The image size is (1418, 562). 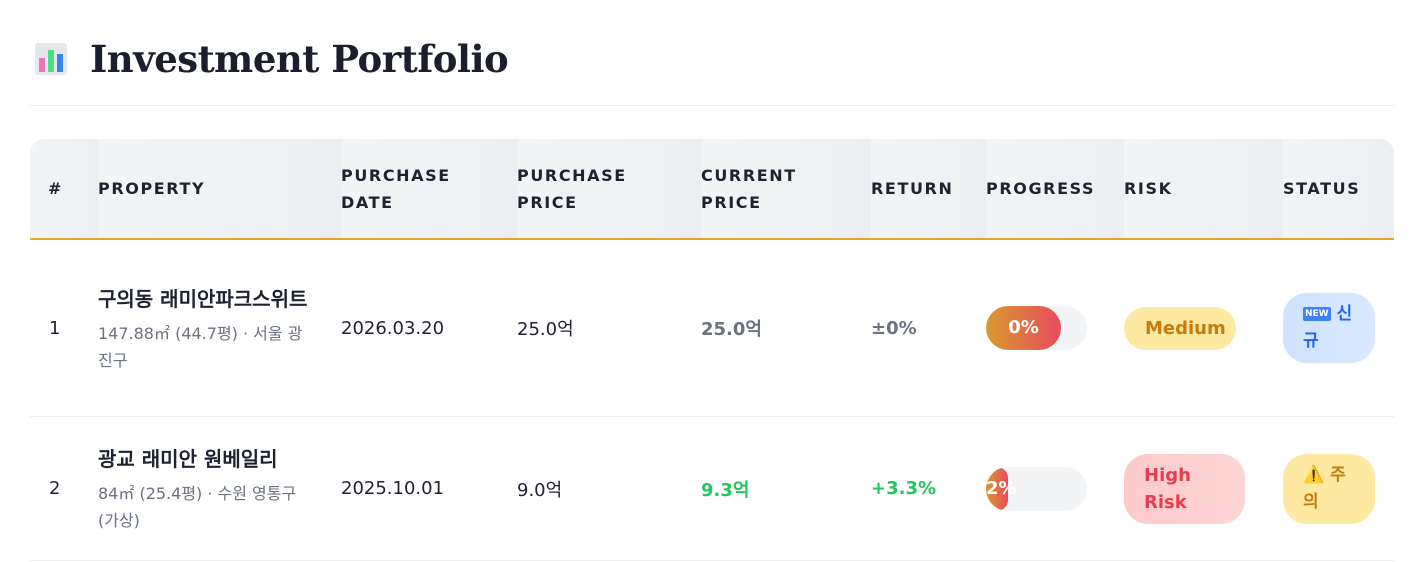 What do you see at coordinates (928, 189) in the screenshot?
I see `column-header-return: RETURN` at bounding box center [928, 189].